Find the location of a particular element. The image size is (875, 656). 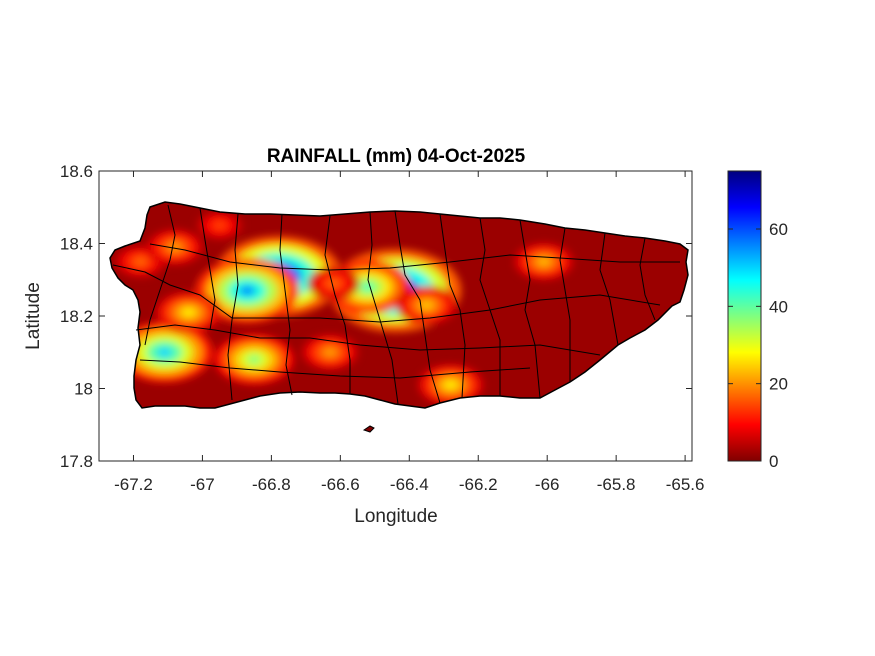

colorbar-tick-label: 60 is located at coordinates (778, 229).